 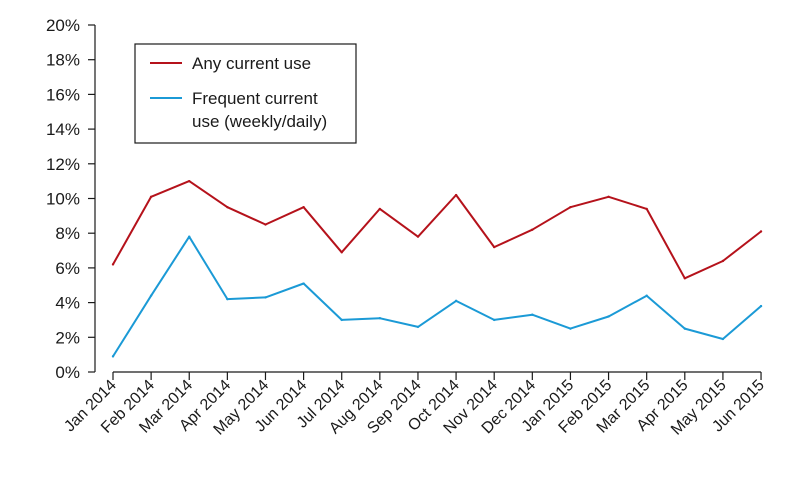 I want to click on y-tick-label: 4%, so click(x=67, y=303).